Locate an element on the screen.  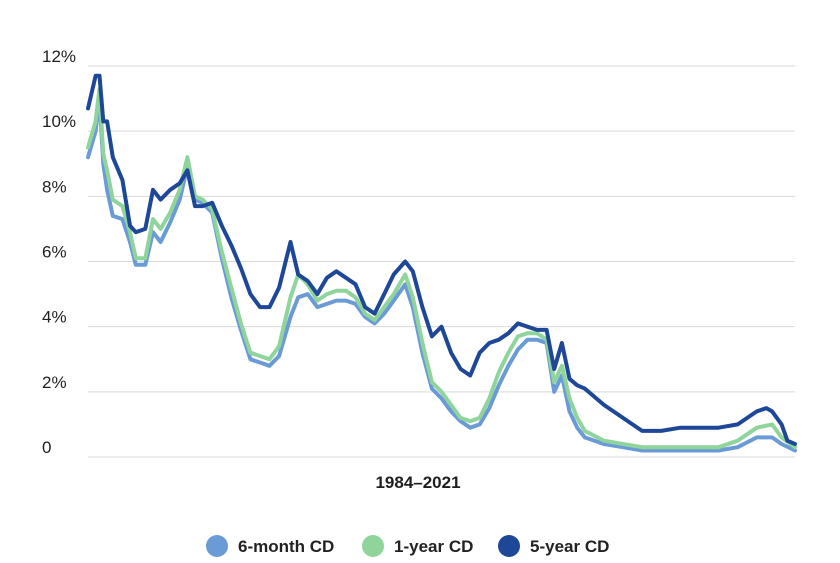
y-tick-label: 6% is located at coordinates (54, 252).